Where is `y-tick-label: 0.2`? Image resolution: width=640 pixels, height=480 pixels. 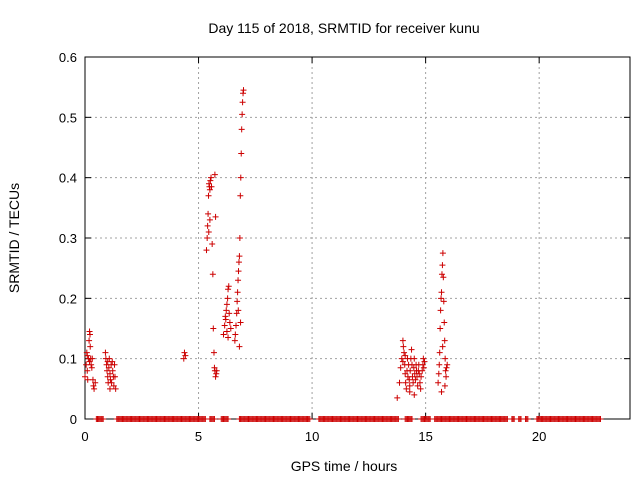
y-tick-label: 0.2 is located at coordinates (68, 298).